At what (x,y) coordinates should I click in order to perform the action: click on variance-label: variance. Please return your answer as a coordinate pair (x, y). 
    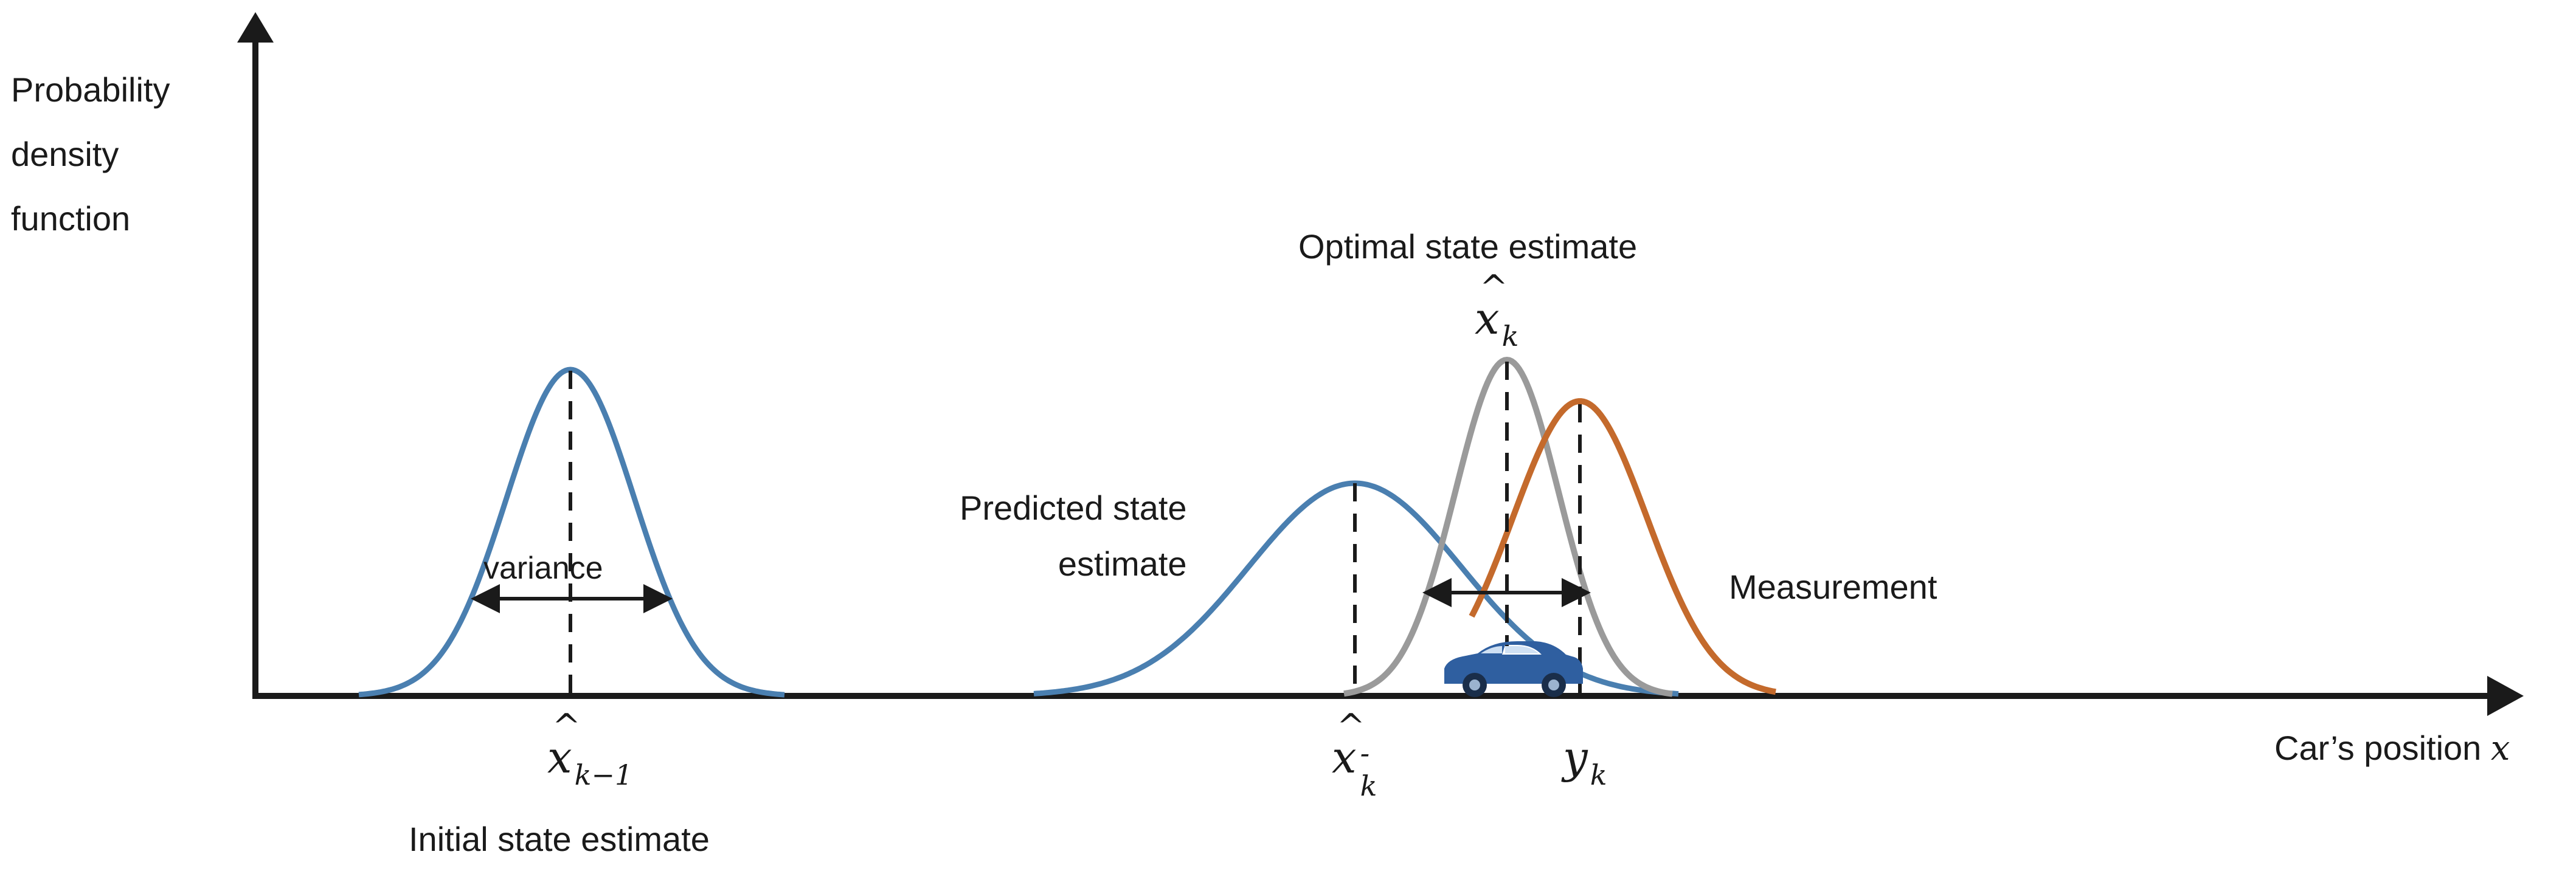
    Looking at the image, I should click on (543, 568).